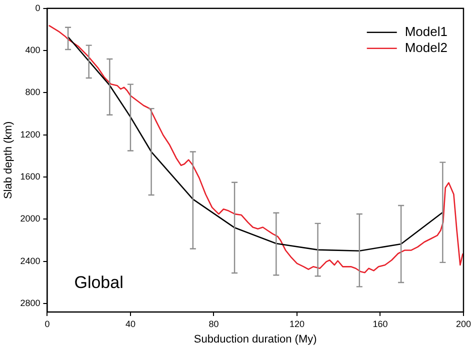  What do you see at coordinates (296, 323) in the screenshot?
I see `x-tick-label: 120` at bounding box center [296, 323].